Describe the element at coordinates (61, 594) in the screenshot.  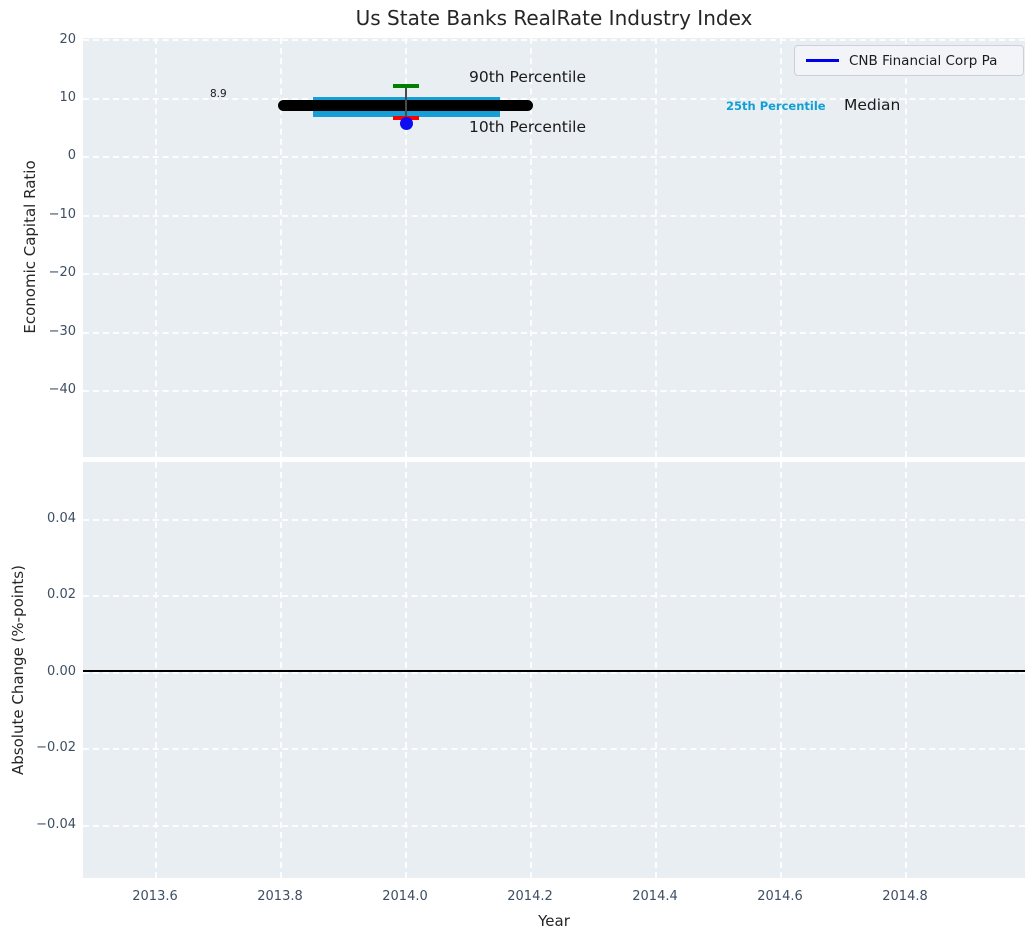
I see `y-tick-label: 0.02` at that location.